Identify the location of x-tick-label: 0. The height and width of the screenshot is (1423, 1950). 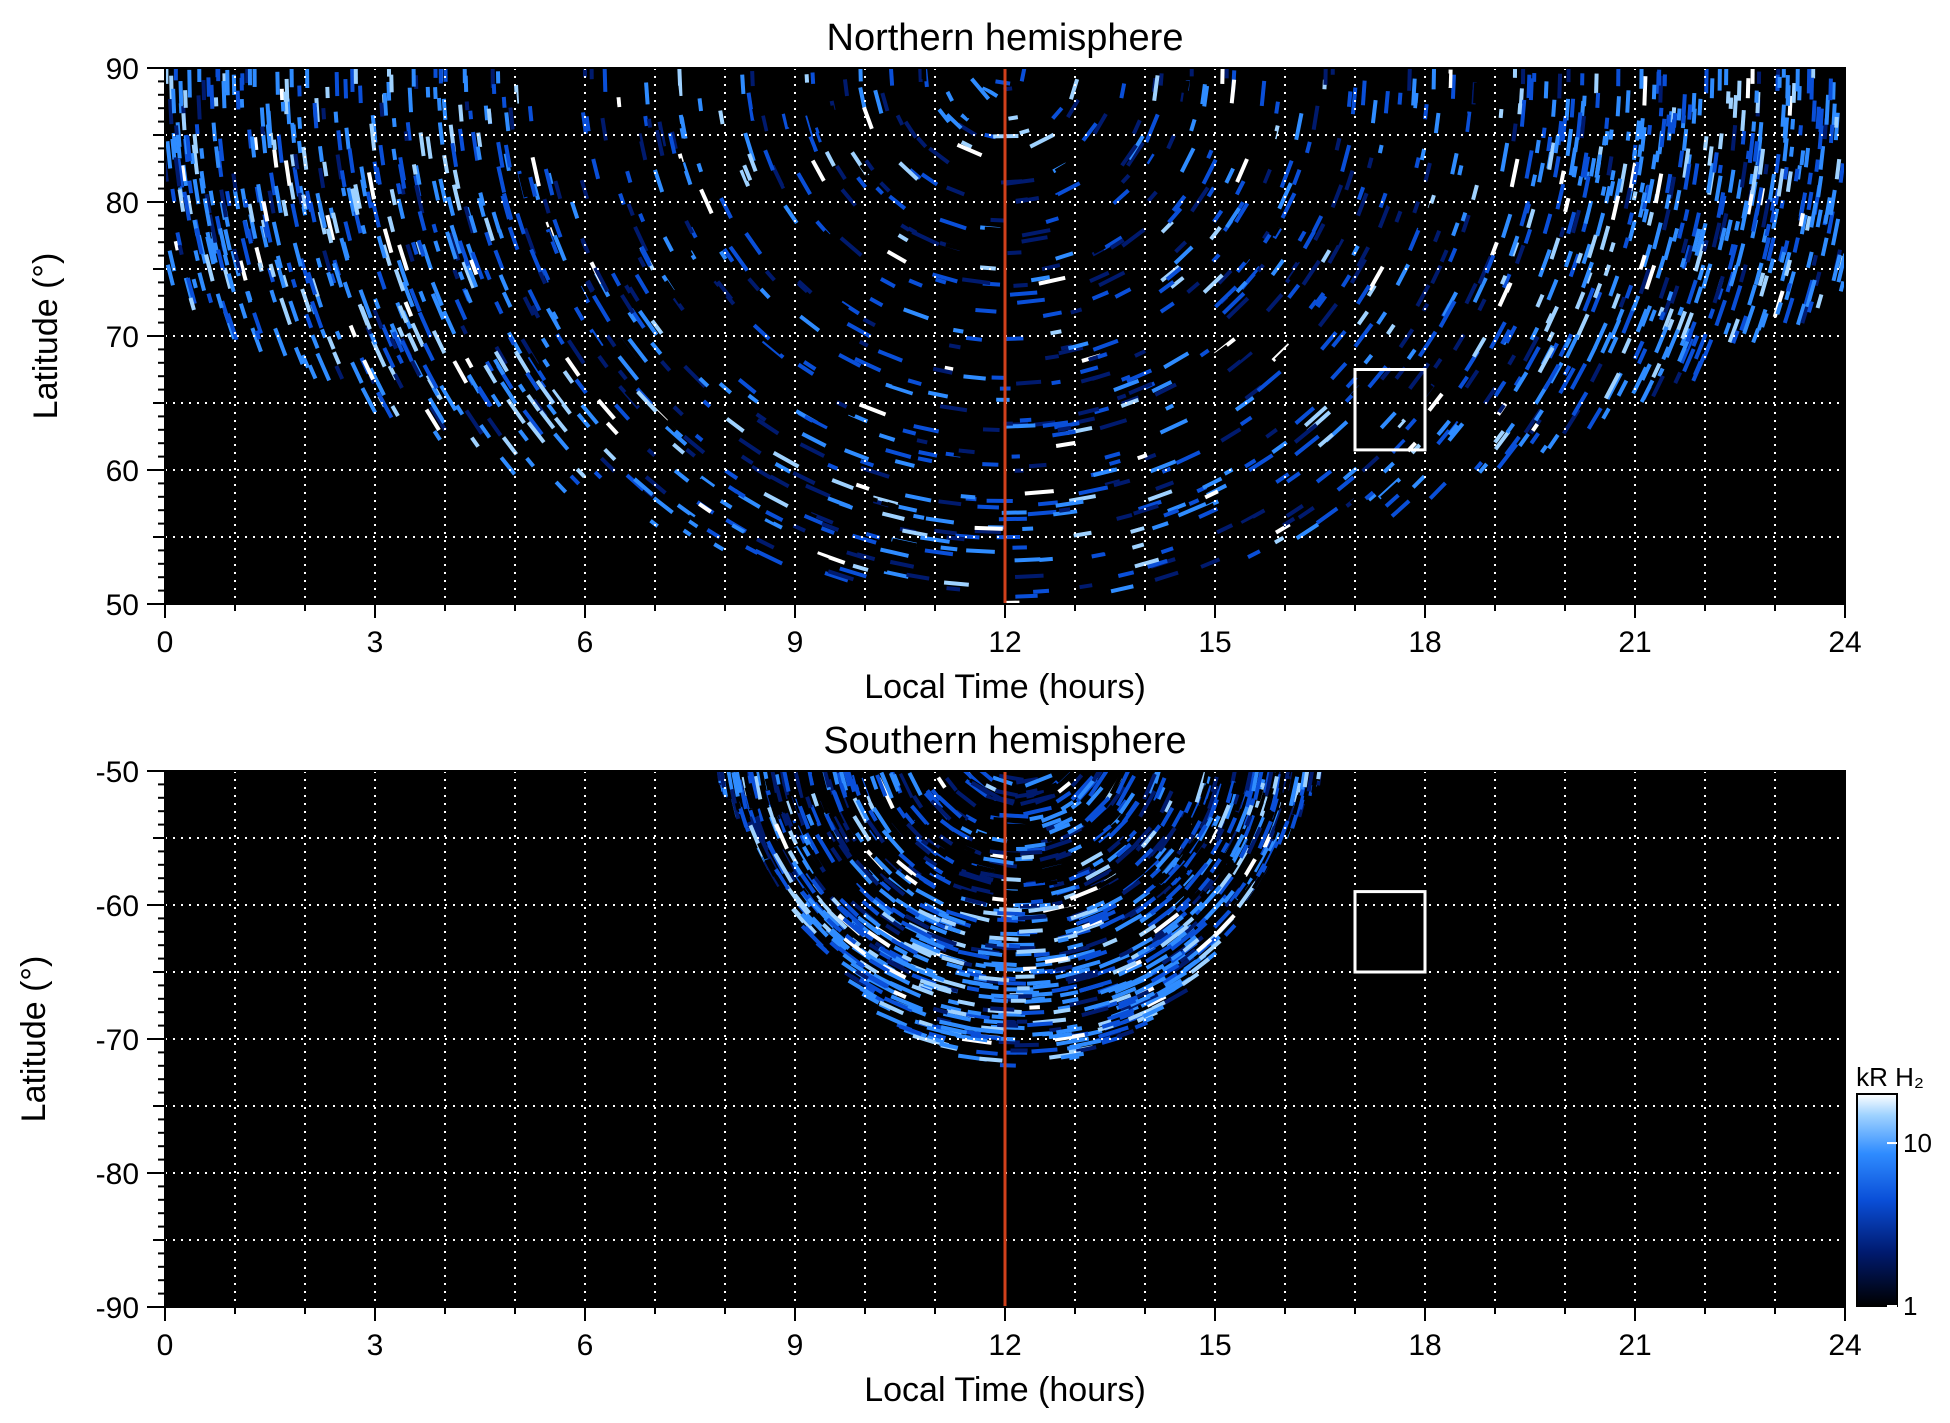
(165, 1345).